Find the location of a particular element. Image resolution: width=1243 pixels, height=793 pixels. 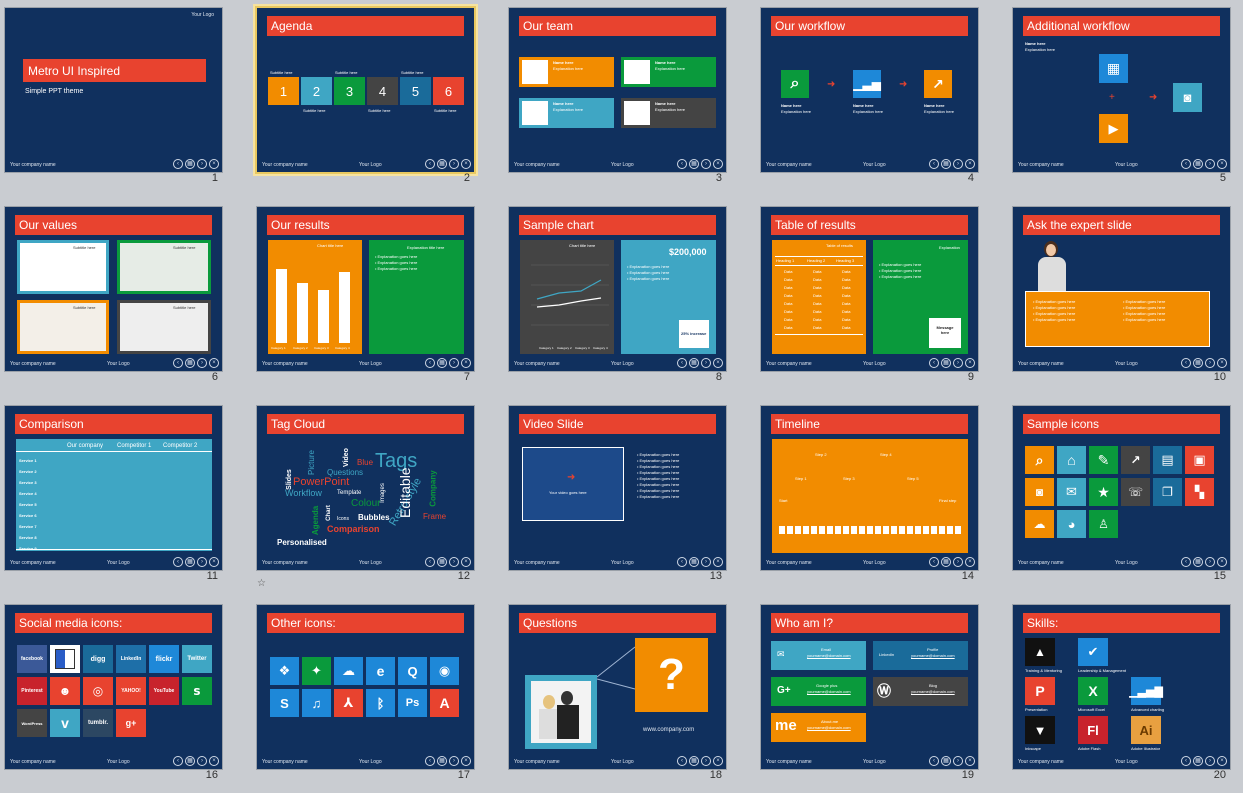

team-name: Name here is located at coordinates (563, 62).